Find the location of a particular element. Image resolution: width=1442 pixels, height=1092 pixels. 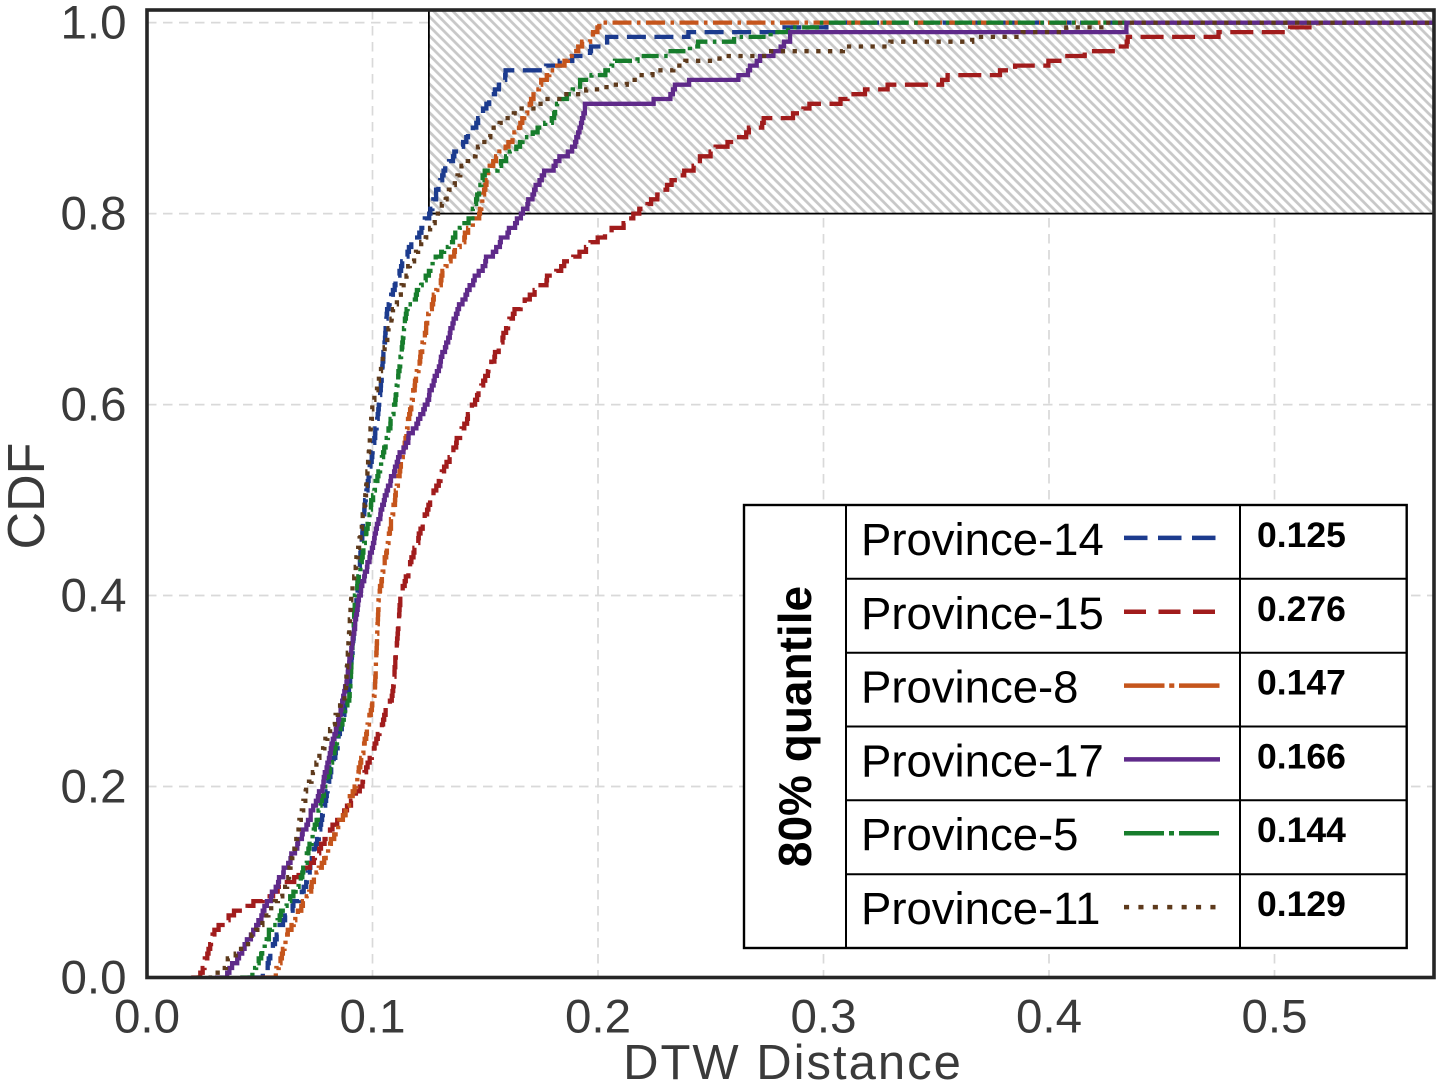

svg-text: 0.166 is located at coordinates (1301, 756).